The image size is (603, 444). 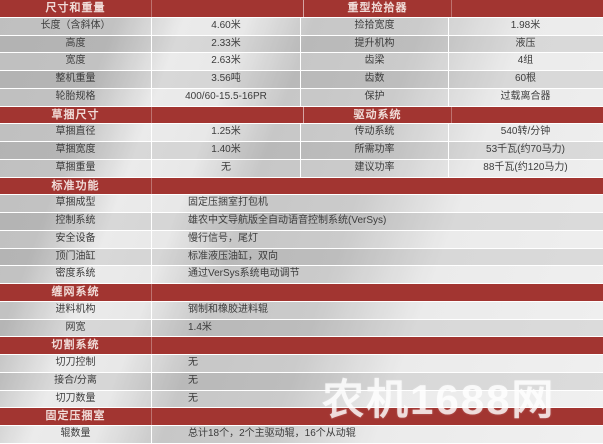 What do you see at coordinates (375, 61) in the screenshot?
I see `spec-label: 齿梁` at bounding box center [375, 61].